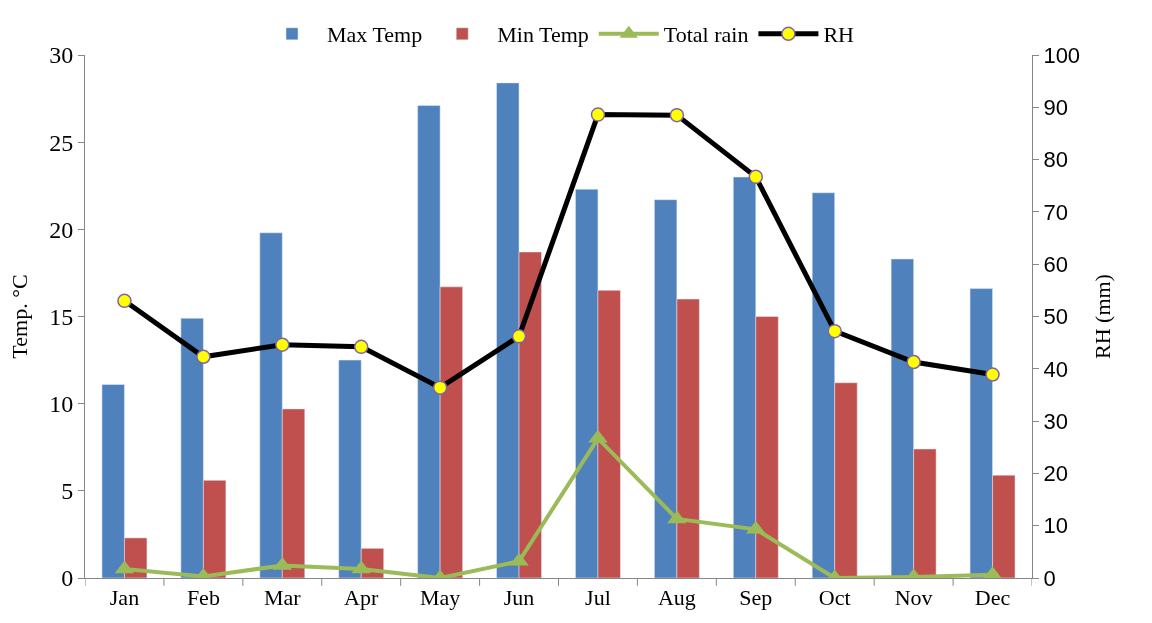 This screenshot has width=1152, height=623. Describe the element at coordinates (519, 598) in the screenshot. I see `x-tick-label: Jun` at that location.